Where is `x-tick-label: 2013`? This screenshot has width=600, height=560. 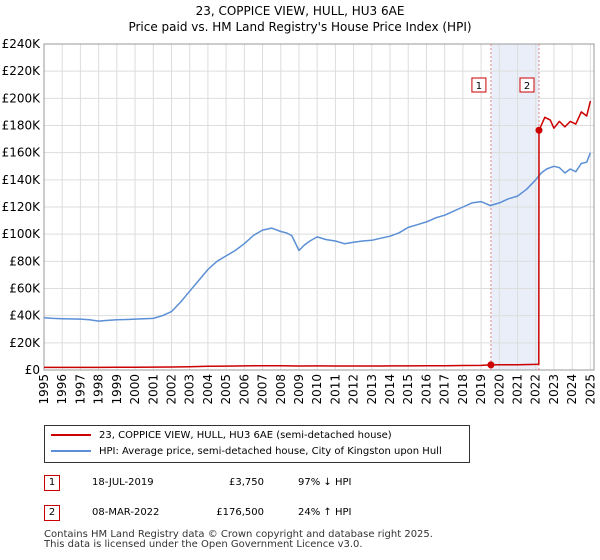 x-tick-label: 2013 is located at coordinates (372, 389).